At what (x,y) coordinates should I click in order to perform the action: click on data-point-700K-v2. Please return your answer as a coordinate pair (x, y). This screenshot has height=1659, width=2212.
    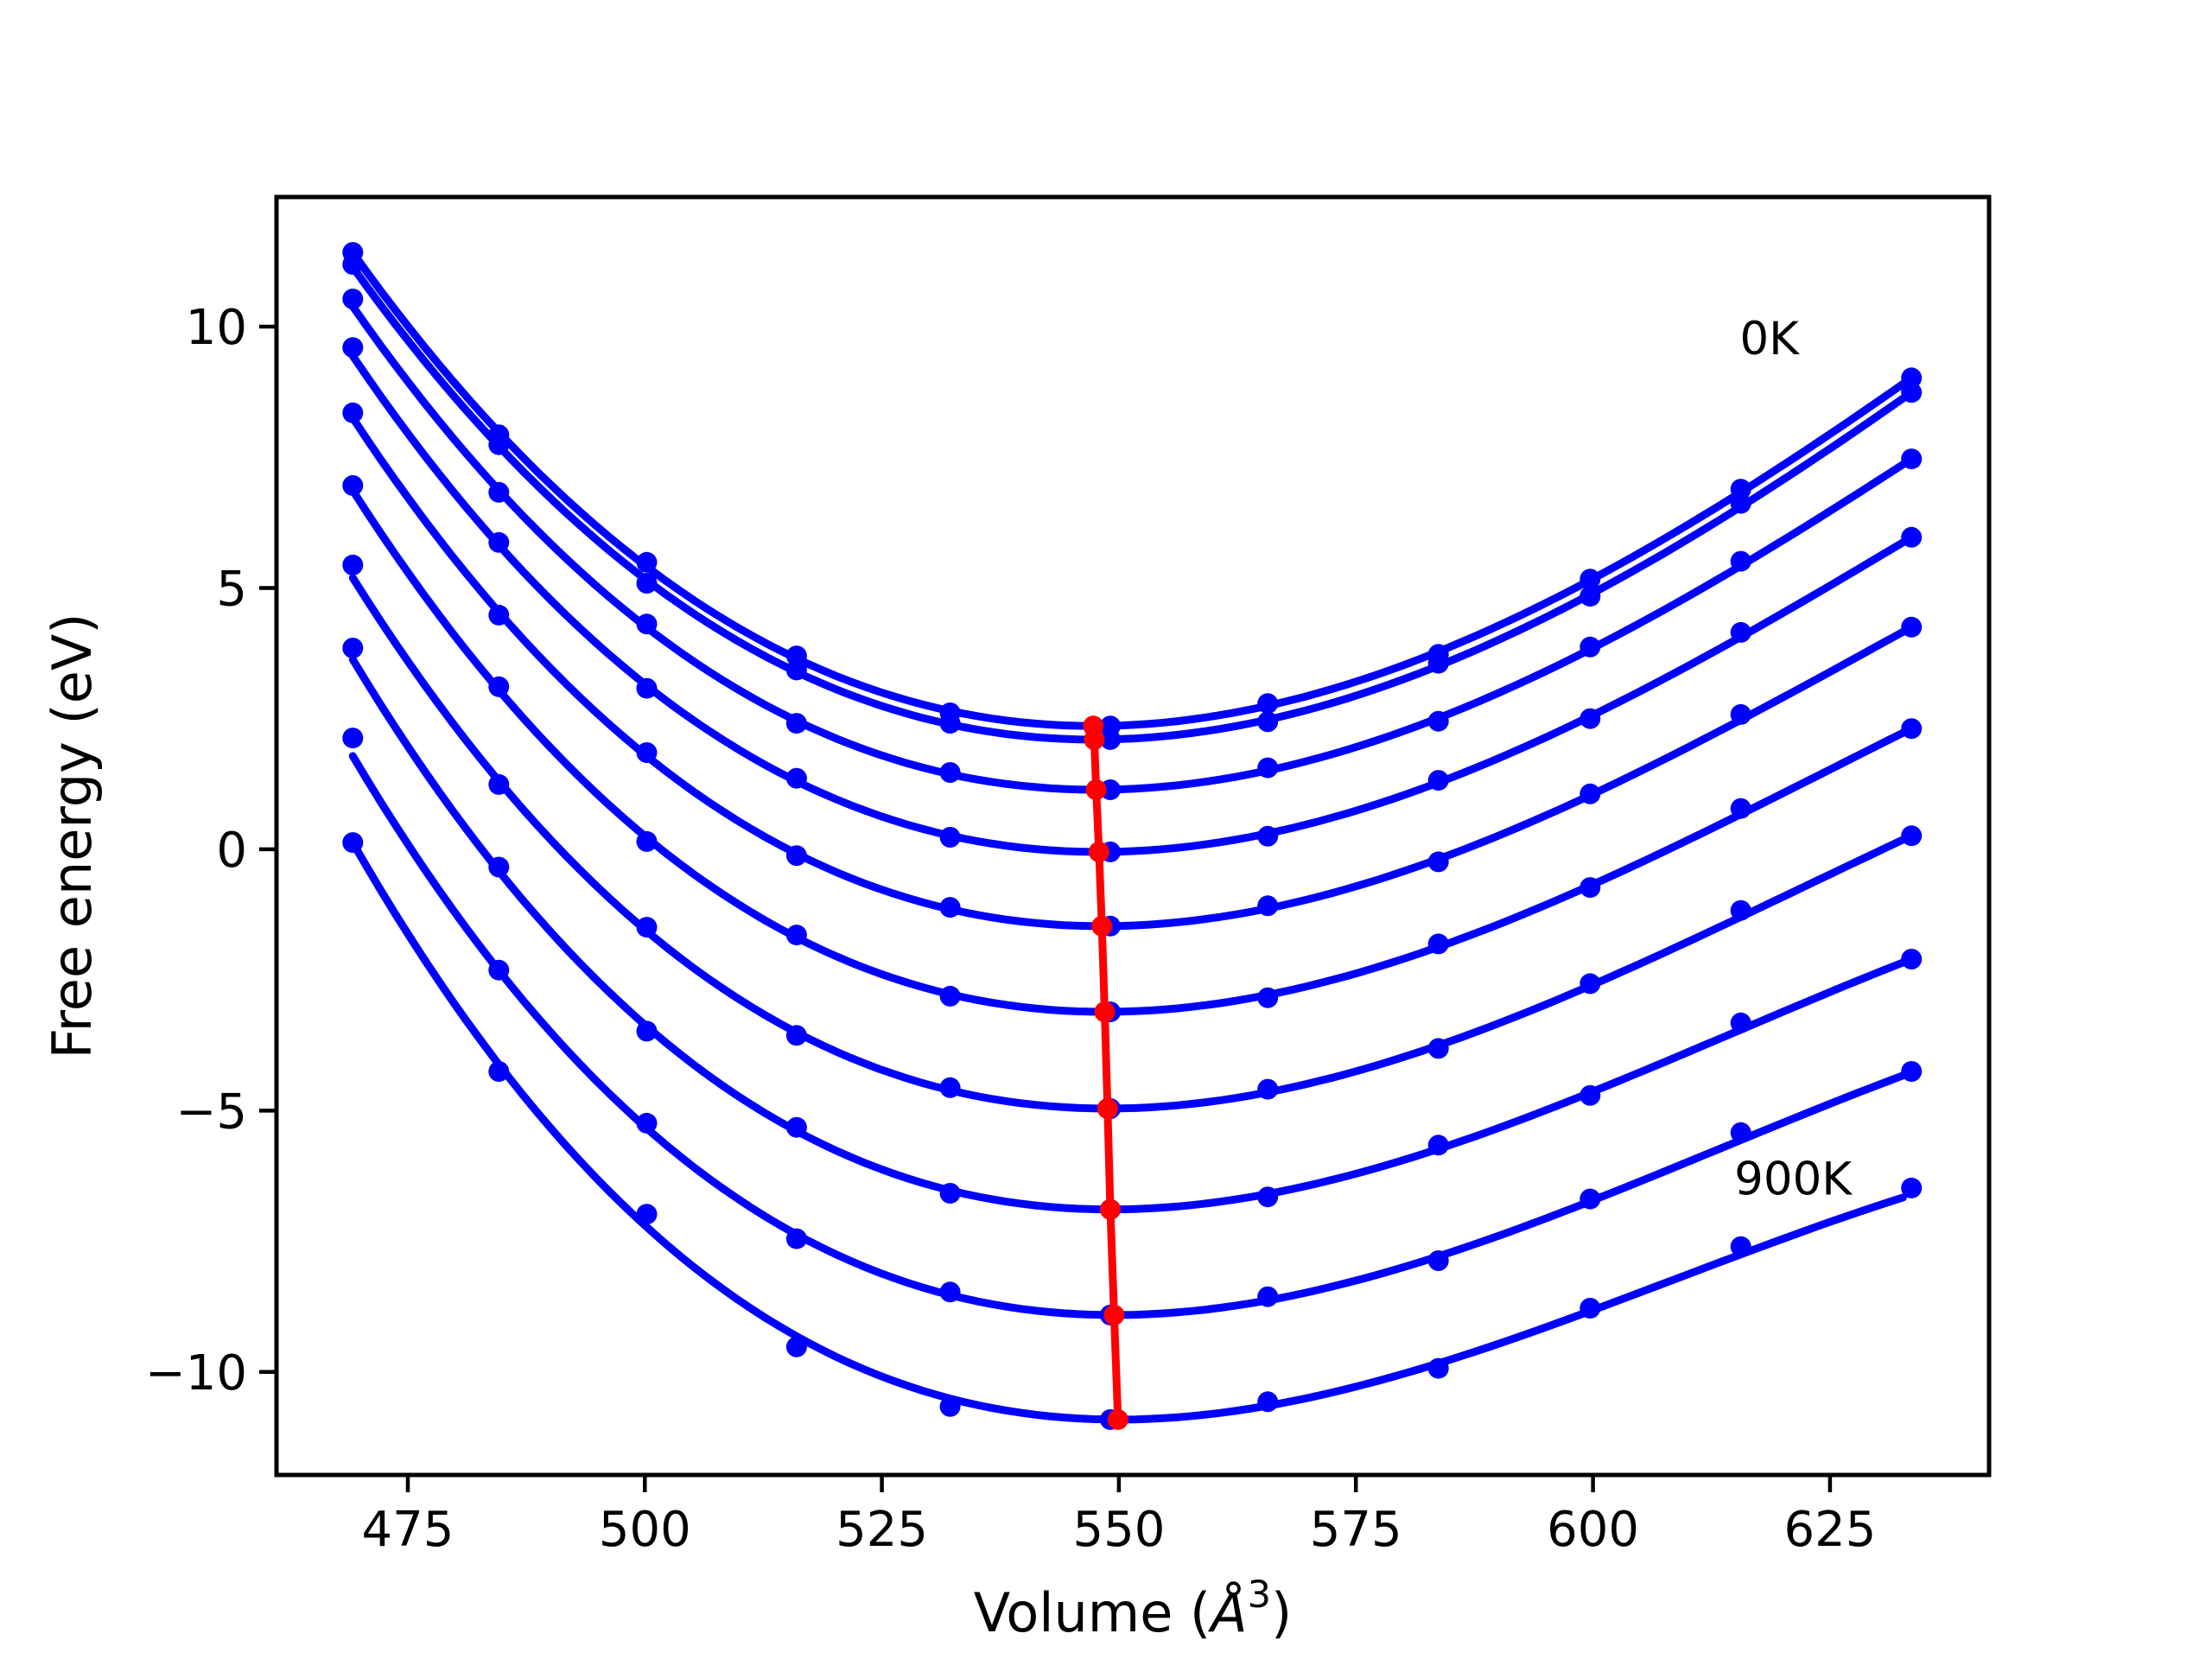
    Looking at the image, I should click on (647, 1031).